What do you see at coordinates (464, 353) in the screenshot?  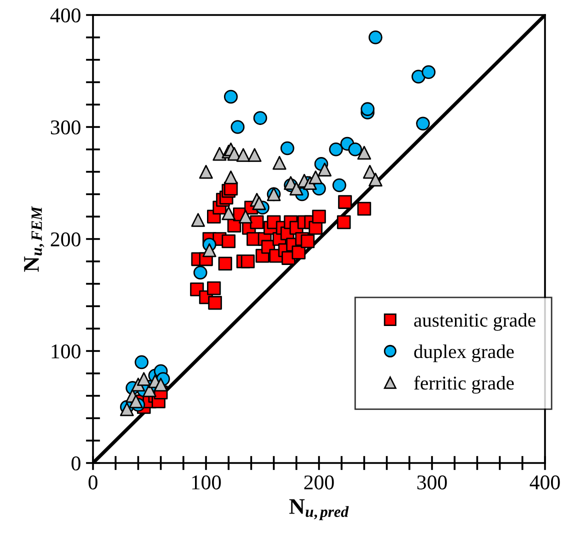 I see `legend-label: duplex grade` at bounding box center [464, 353].